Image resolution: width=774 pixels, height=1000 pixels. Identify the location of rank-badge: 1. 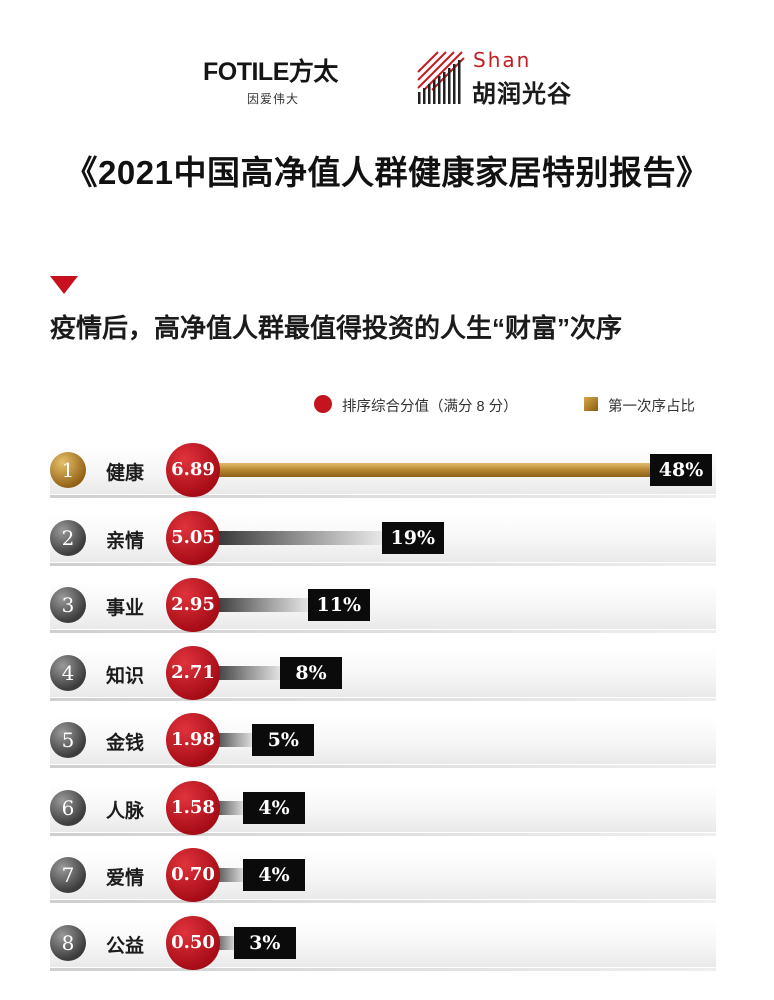
(68, 470).